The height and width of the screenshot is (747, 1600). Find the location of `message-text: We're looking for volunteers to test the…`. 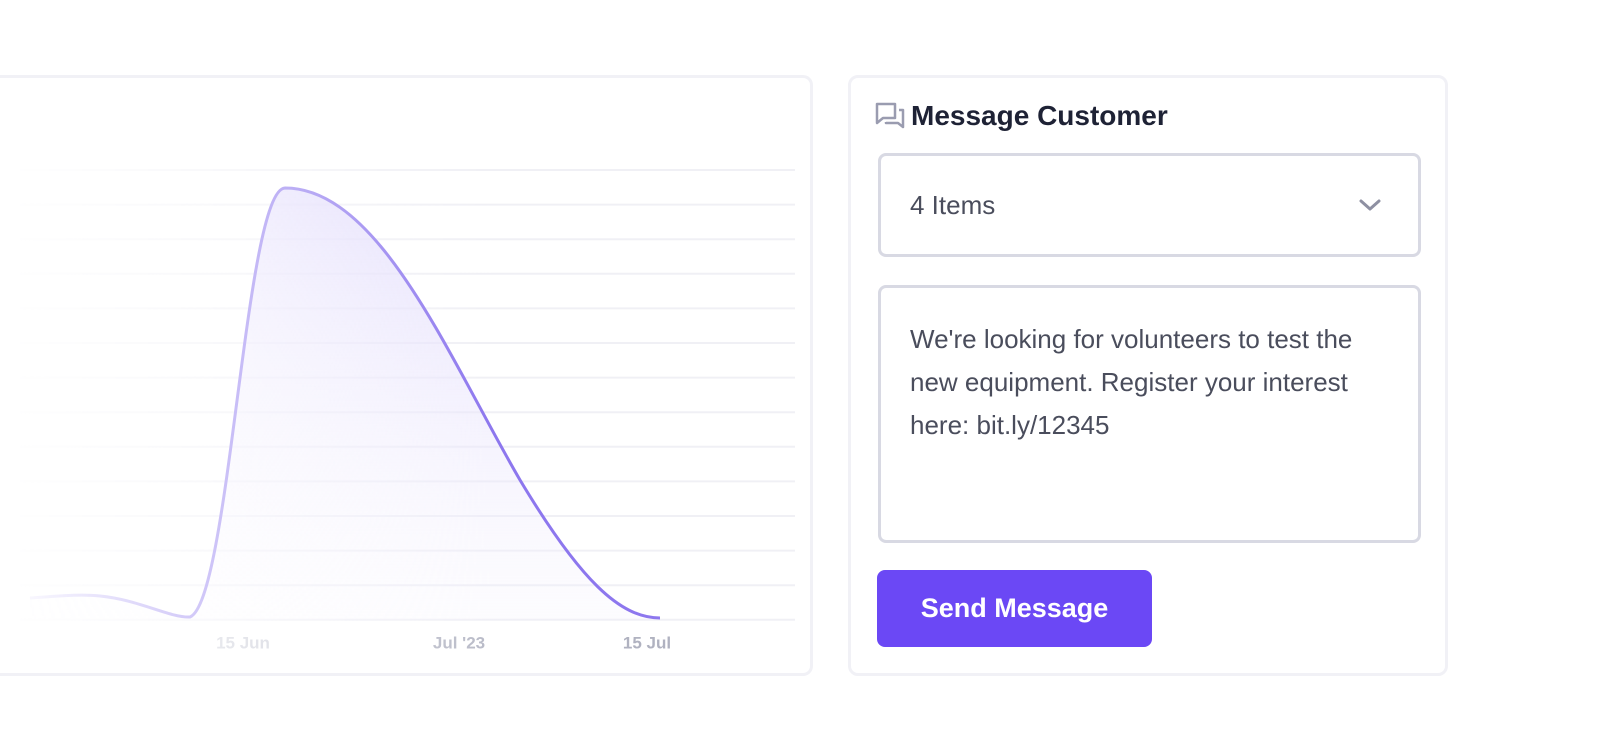

message-text: We're looking for volunteers to test the… is located at coordinates (1131, 382).